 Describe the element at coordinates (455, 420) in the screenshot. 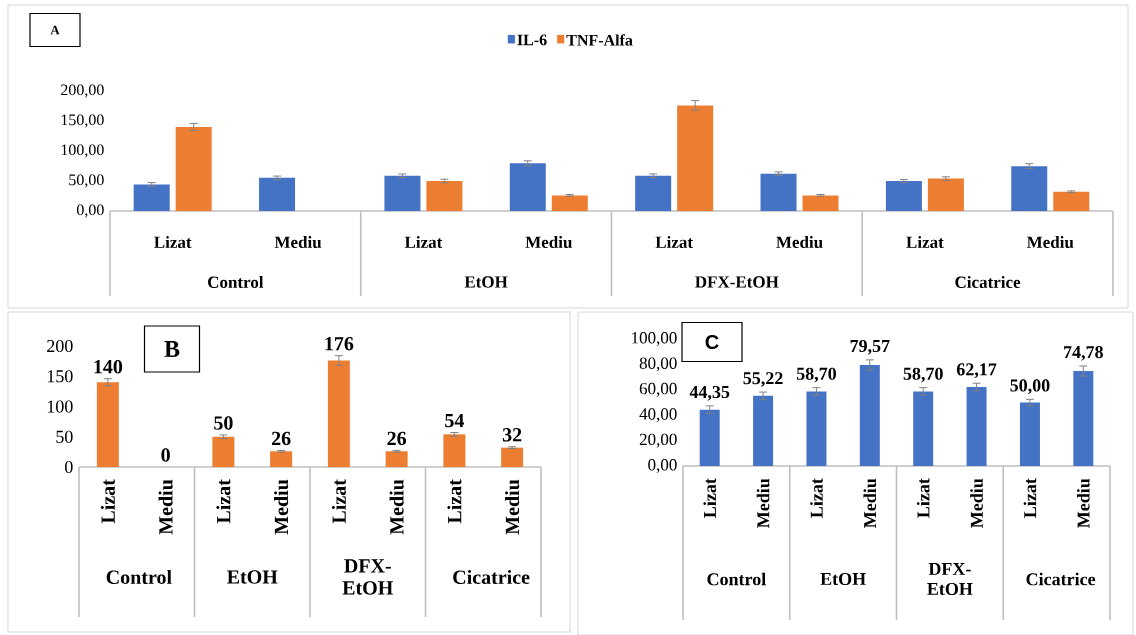

I see `data-label: 54` at that location.